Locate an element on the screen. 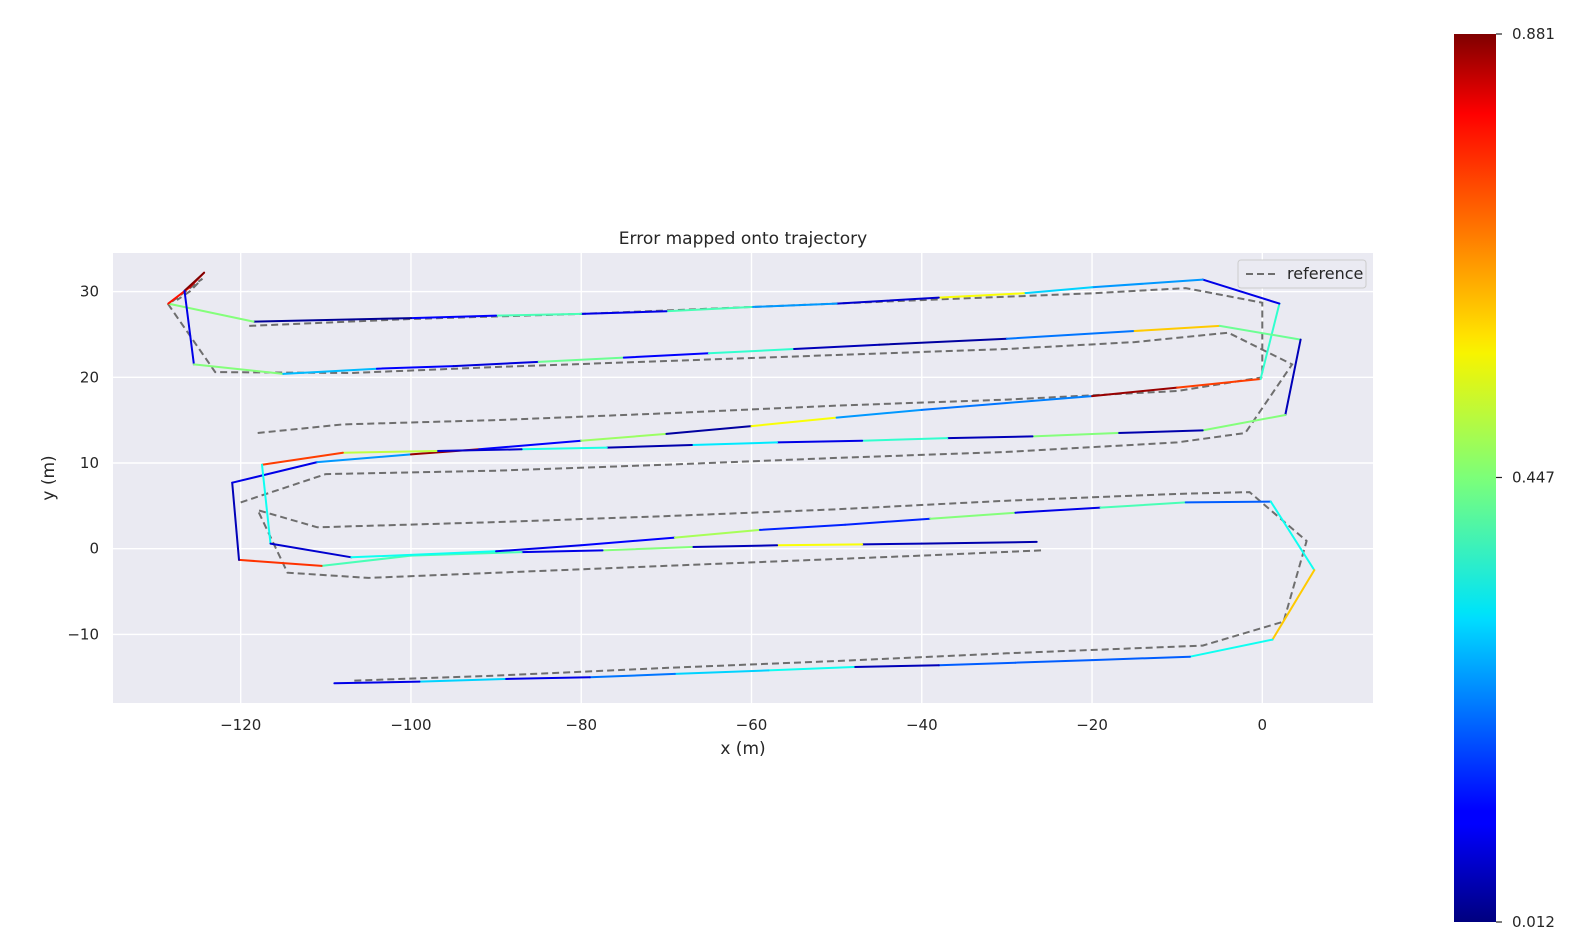  legend: reference is located at coordinates (1302, 274).